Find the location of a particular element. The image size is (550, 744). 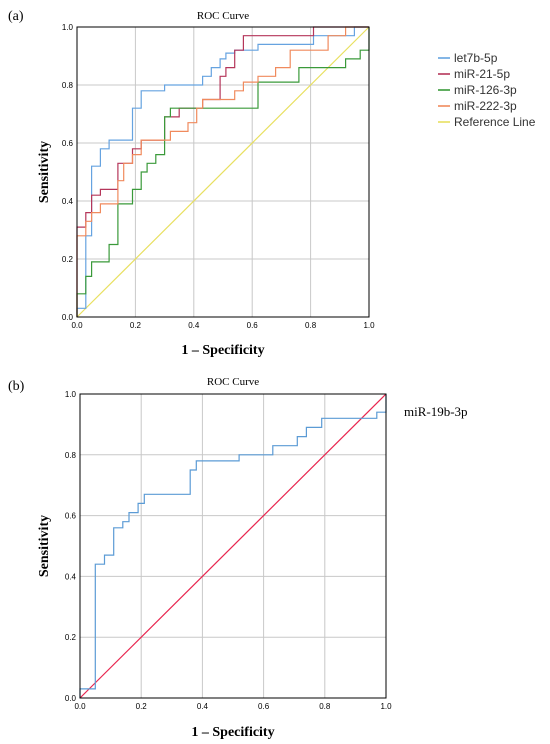

legend: miR-19b-3p is located at coordinates (436, 411).